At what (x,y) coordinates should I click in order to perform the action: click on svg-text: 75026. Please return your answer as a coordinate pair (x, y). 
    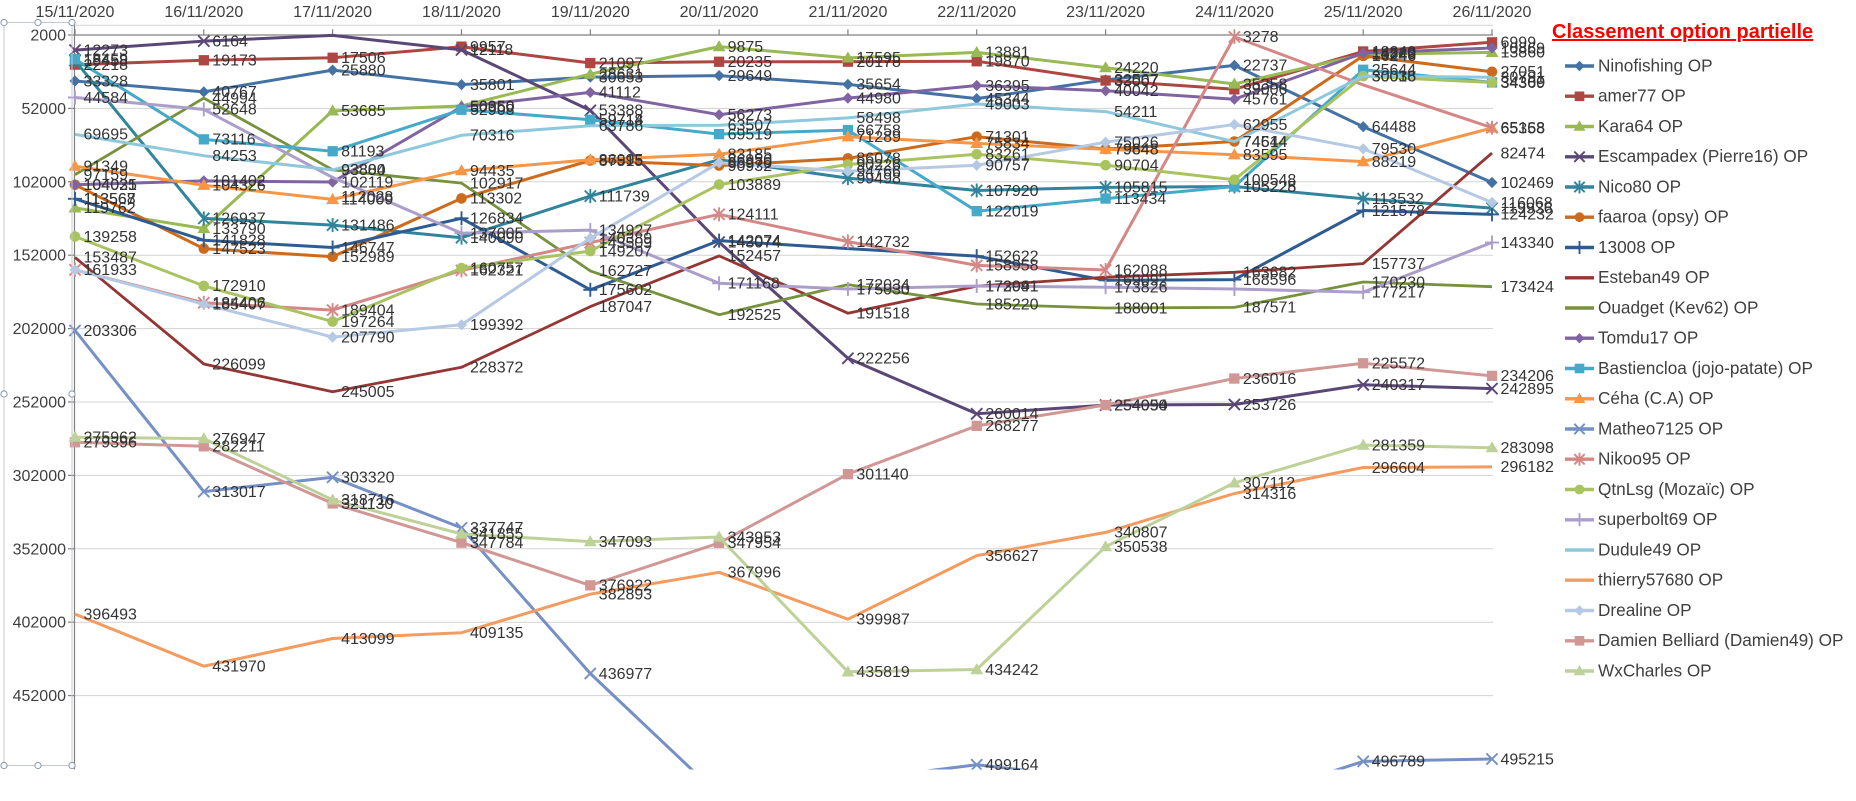
    Looking at the image, I should click on (1136, 143).